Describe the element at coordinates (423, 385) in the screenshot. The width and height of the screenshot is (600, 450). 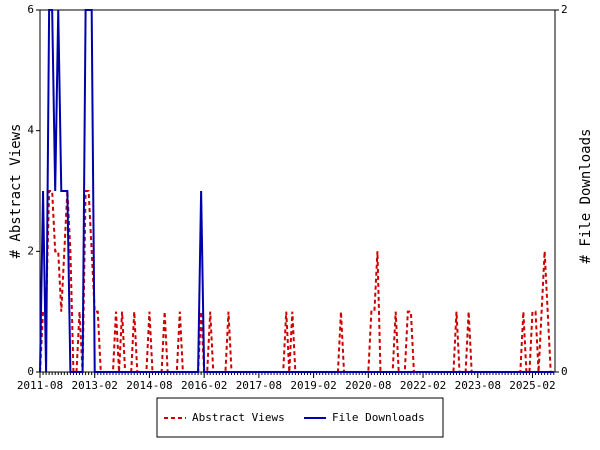
I see `x-tick-label: 2022-02` at that location.